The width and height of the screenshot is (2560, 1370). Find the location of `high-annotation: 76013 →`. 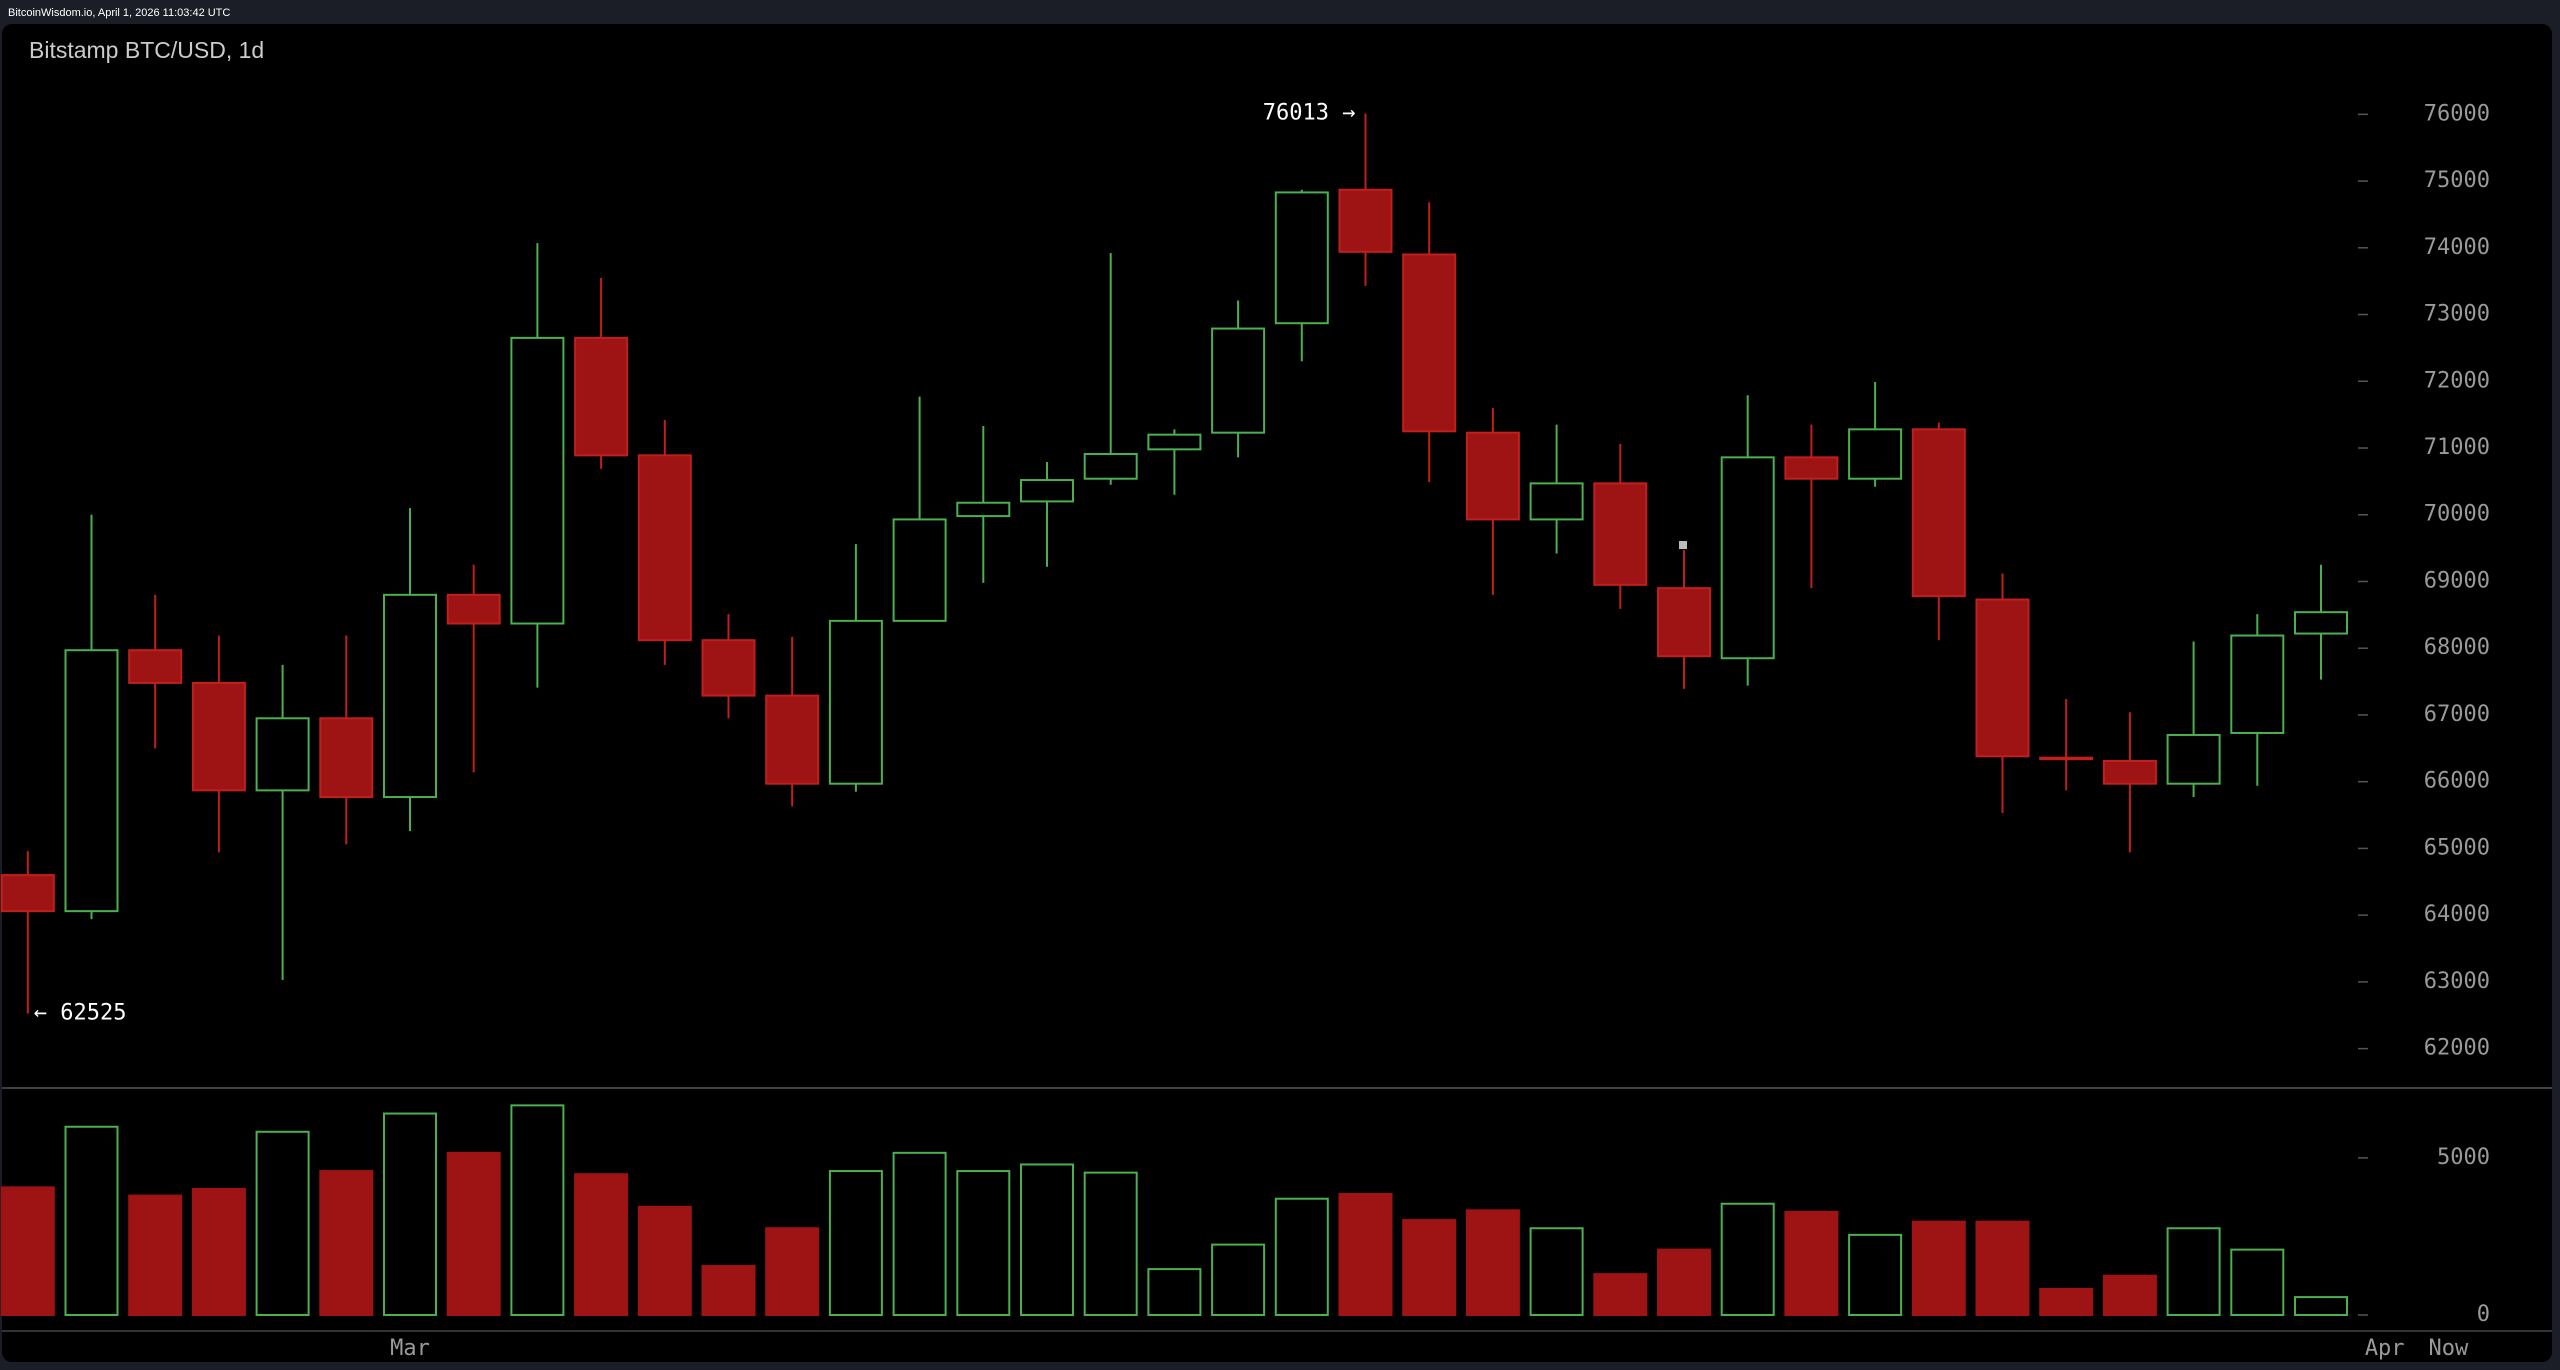

high-annotation: 76013 → is located at coordinates (1309, 112).